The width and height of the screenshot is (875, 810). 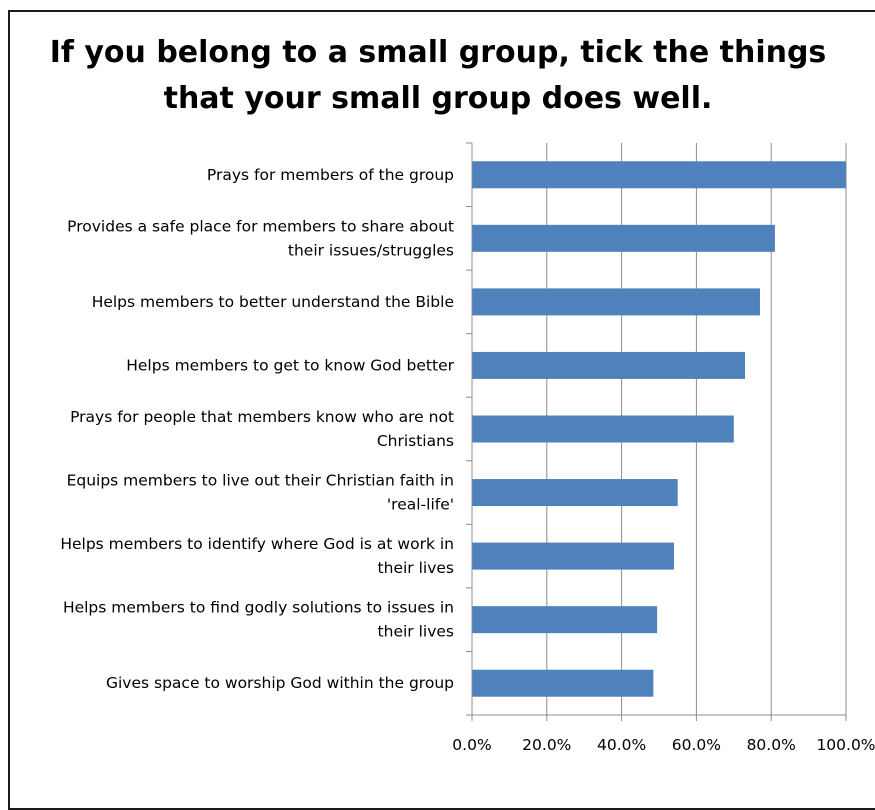 I want to click on x-tick-label: 60.0%, so click(x=696, y=745).